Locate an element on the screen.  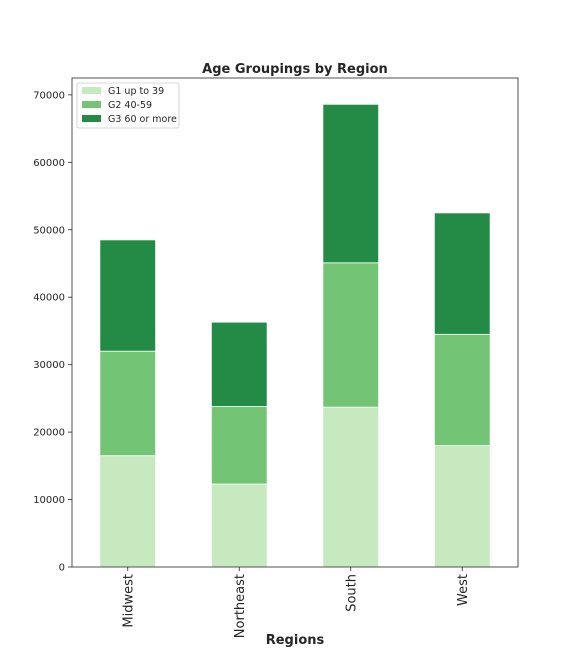
legend-box is located at coordinates (128, 105).